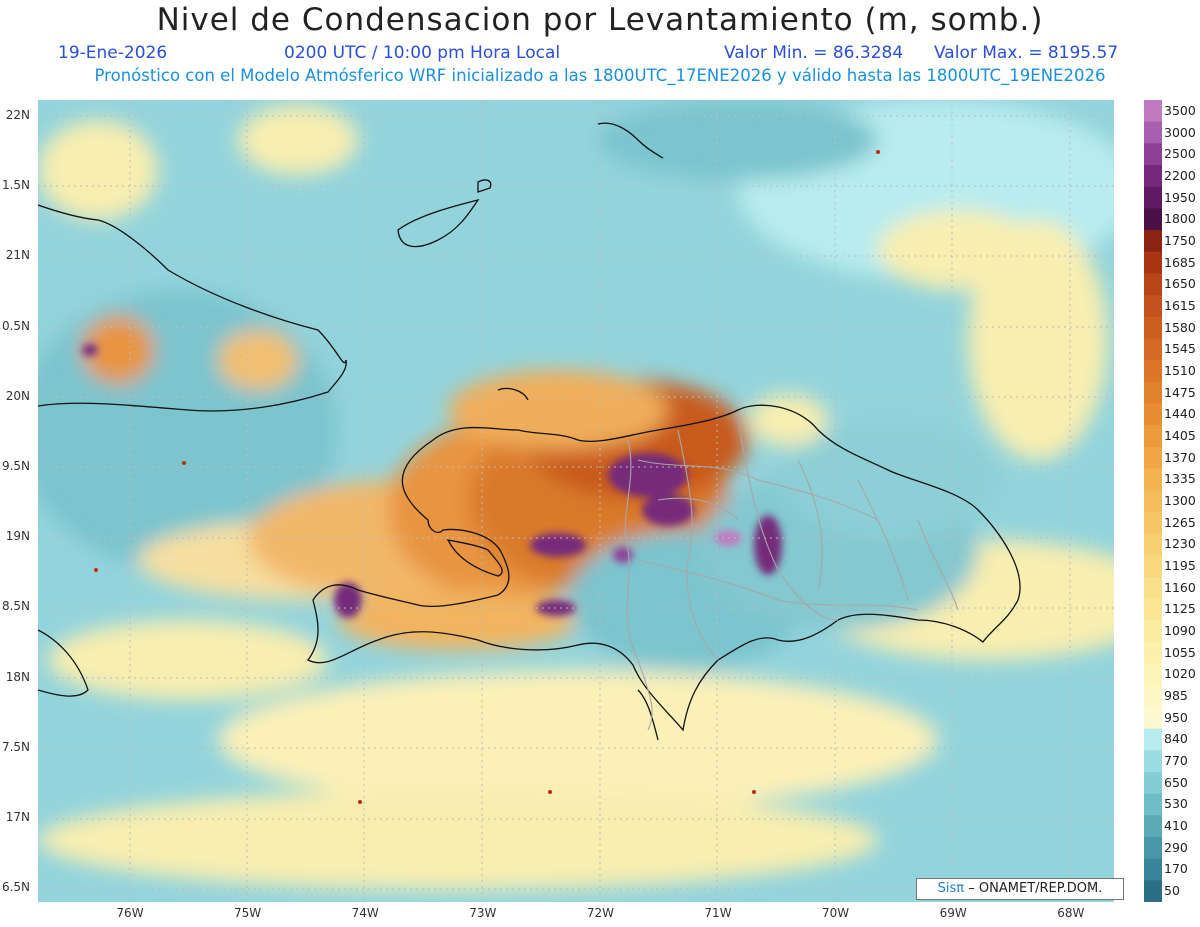  Describe the element at coordinates (1180, 609) in the screenshot. I see `colorbar-level-23: 1125` at that location.